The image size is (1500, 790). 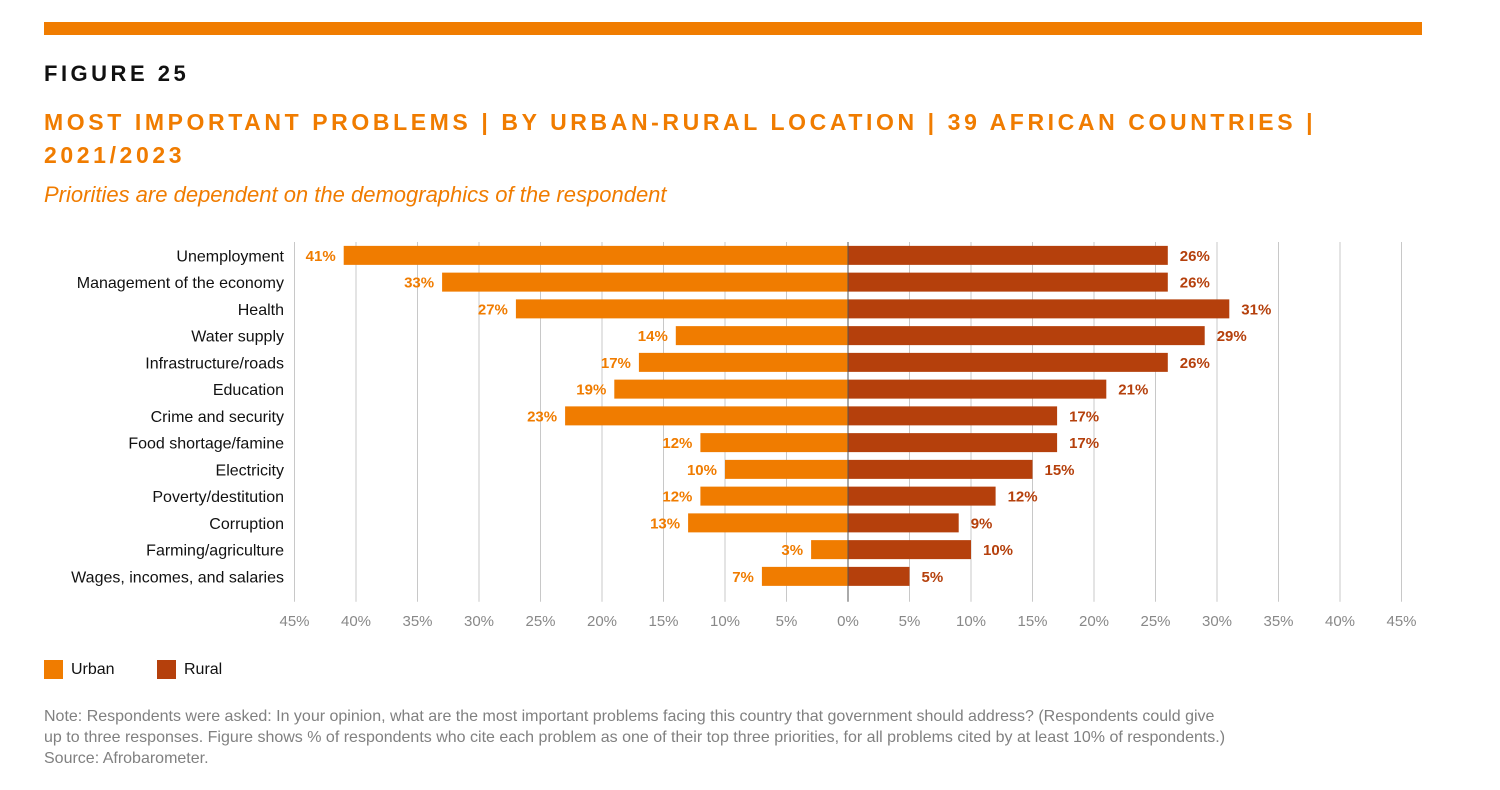 What do you see at coordinates (321, 256) in the screenshot?
I see `data-label-urban: 41%` at bounding box center [321, 256].